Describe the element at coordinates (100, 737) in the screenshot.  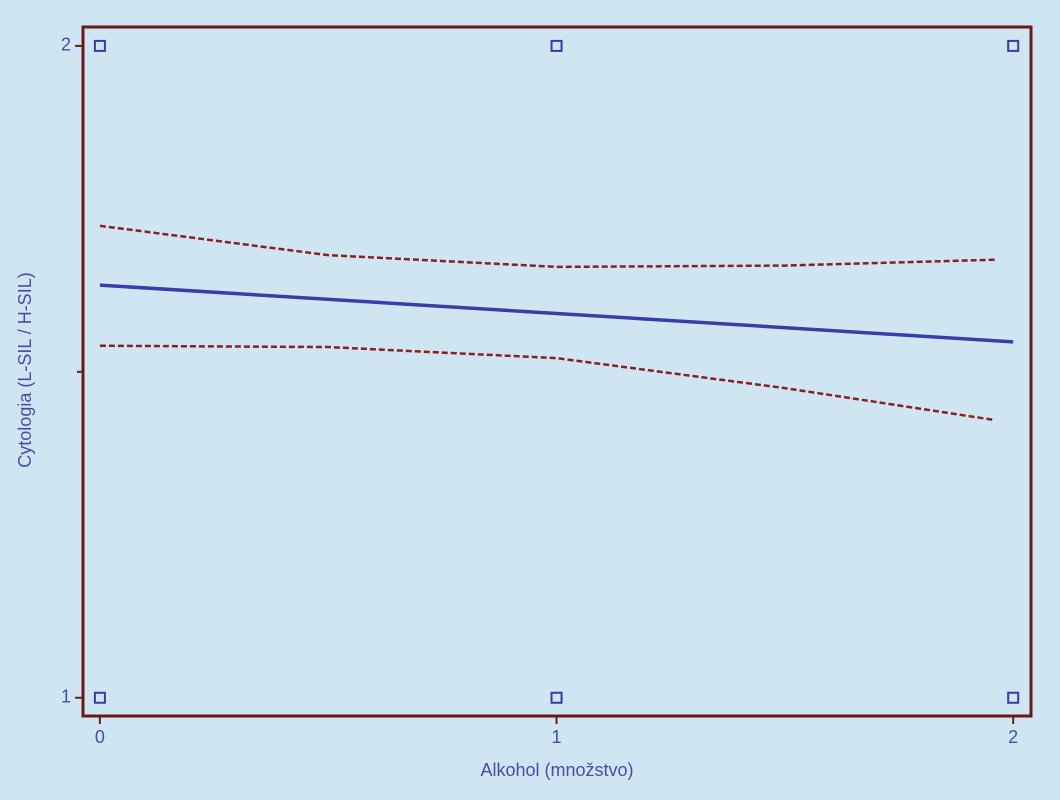
I see `x-tick-label: 0` at that location.